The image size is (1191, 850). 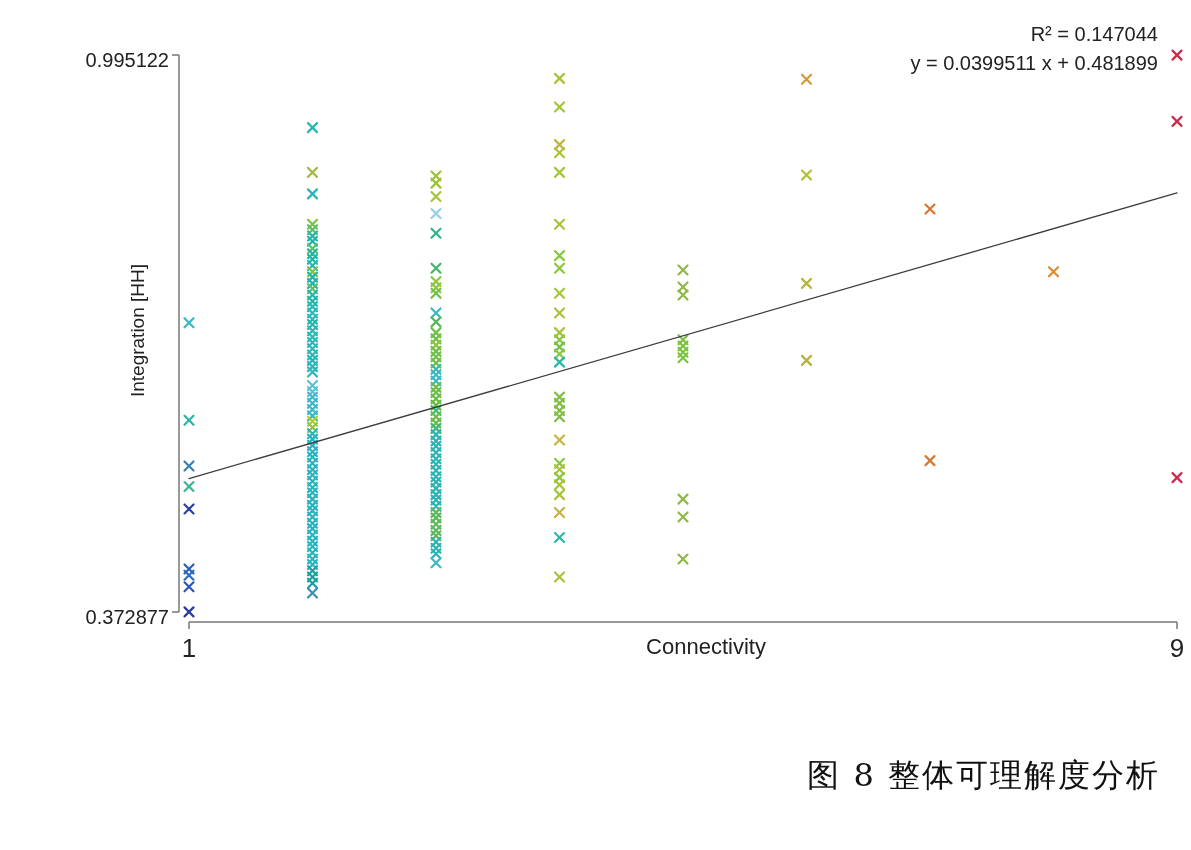 What do you see at coordinates (127, 60) in the screenshot?
I see `y-tick-label: 0.995122` at bounding box center [127, 60].